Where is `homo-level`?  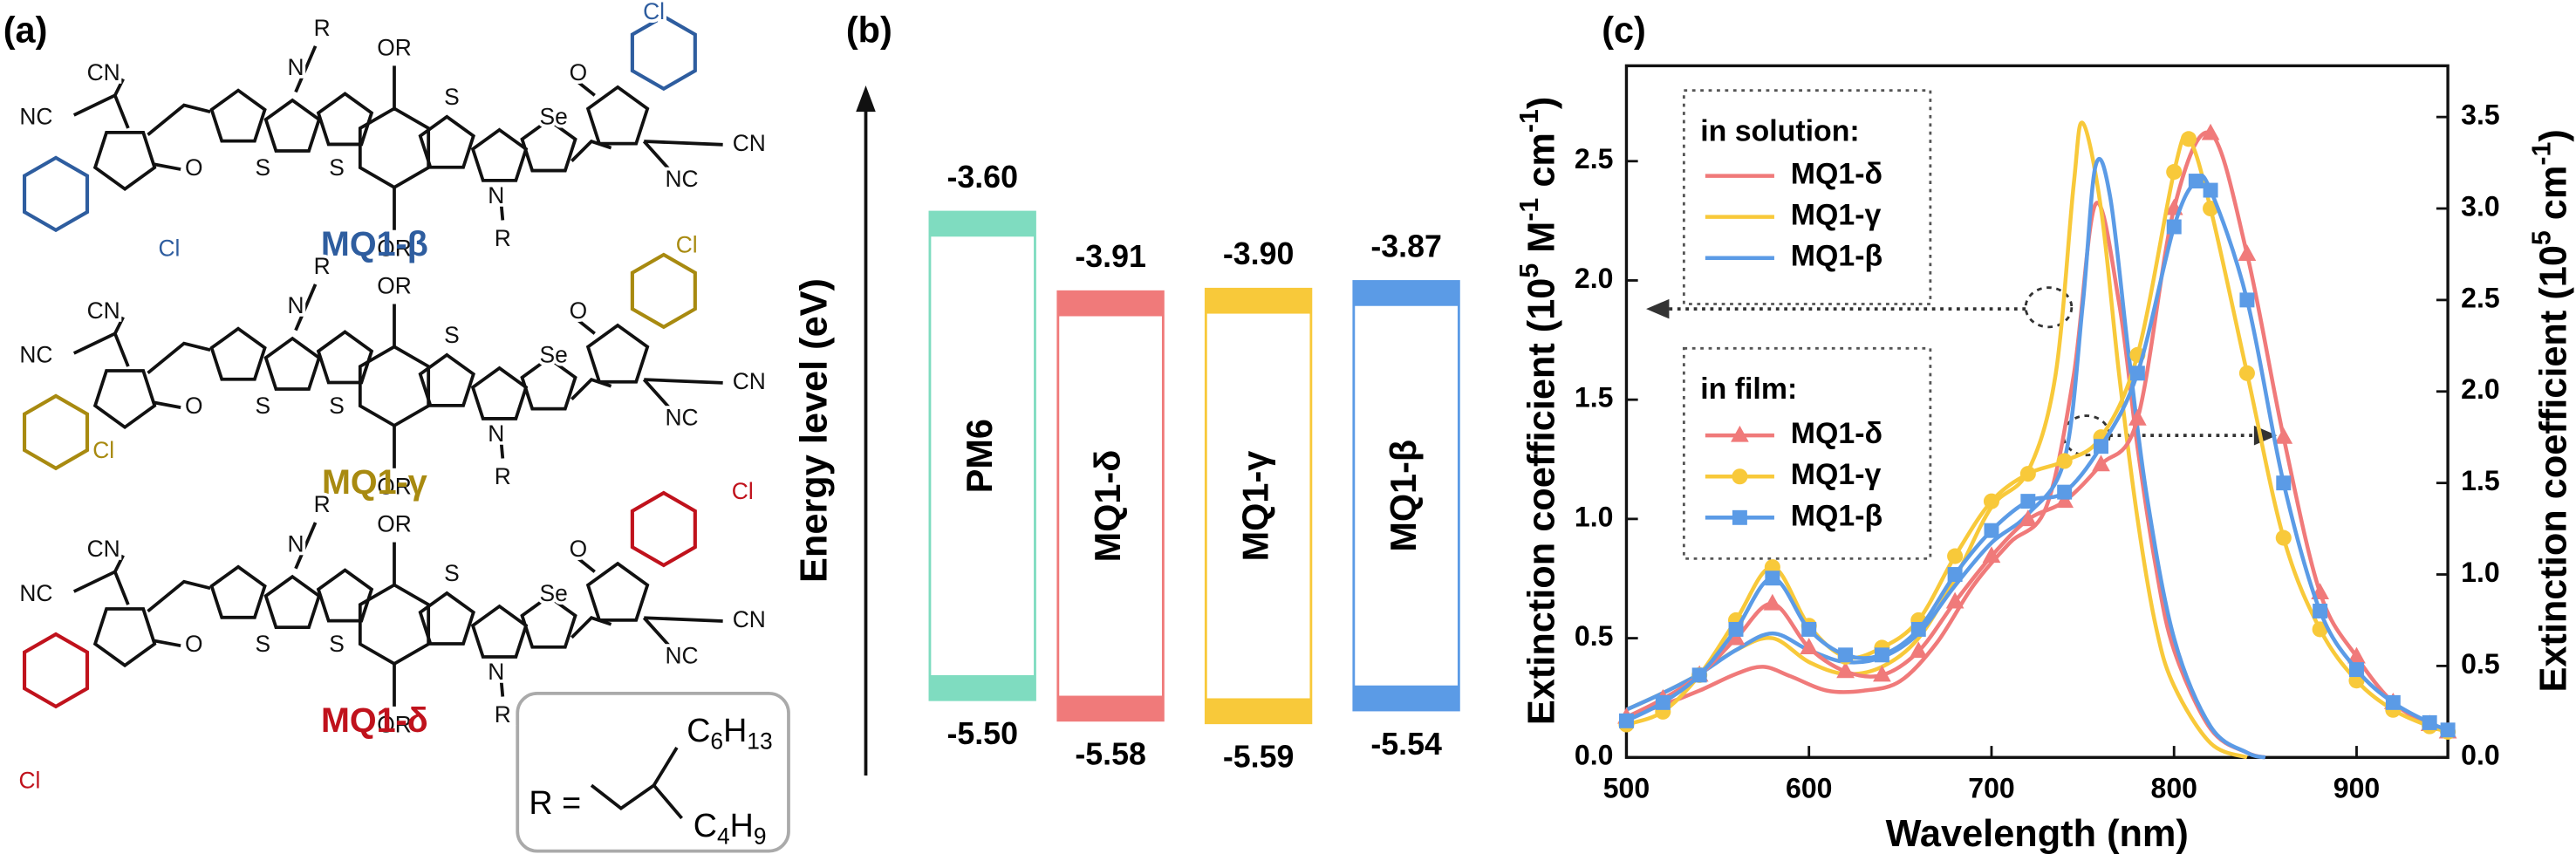
homo-level is located at coordinates (982, 687).